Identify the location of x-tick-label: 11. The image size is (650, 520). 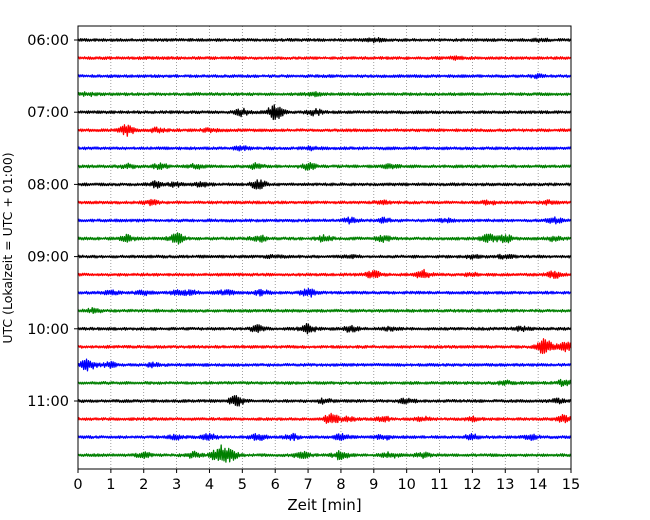
(439, 485).